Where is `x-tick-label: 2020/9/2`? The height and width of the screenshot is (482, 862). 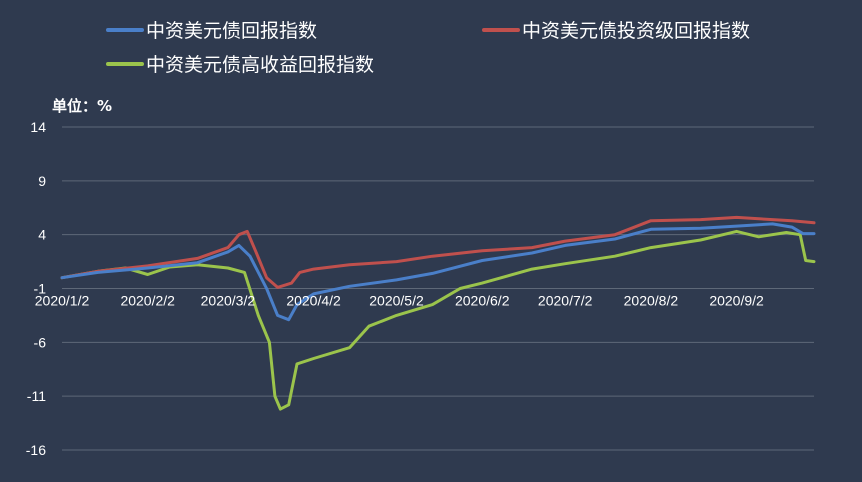 x-tick-label: 2020/9/2 is located at coordinates (736, 301).